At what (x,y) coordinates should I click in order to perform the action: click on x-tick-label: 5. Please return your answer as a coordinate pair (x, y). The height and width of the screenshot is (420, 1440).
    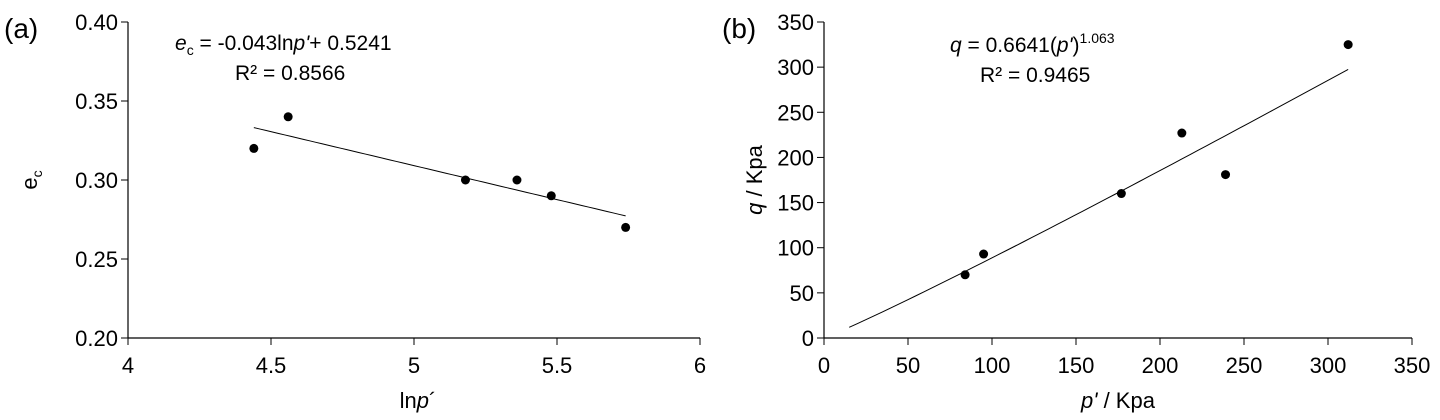
    Looking at the image, I should click on (414, 365).